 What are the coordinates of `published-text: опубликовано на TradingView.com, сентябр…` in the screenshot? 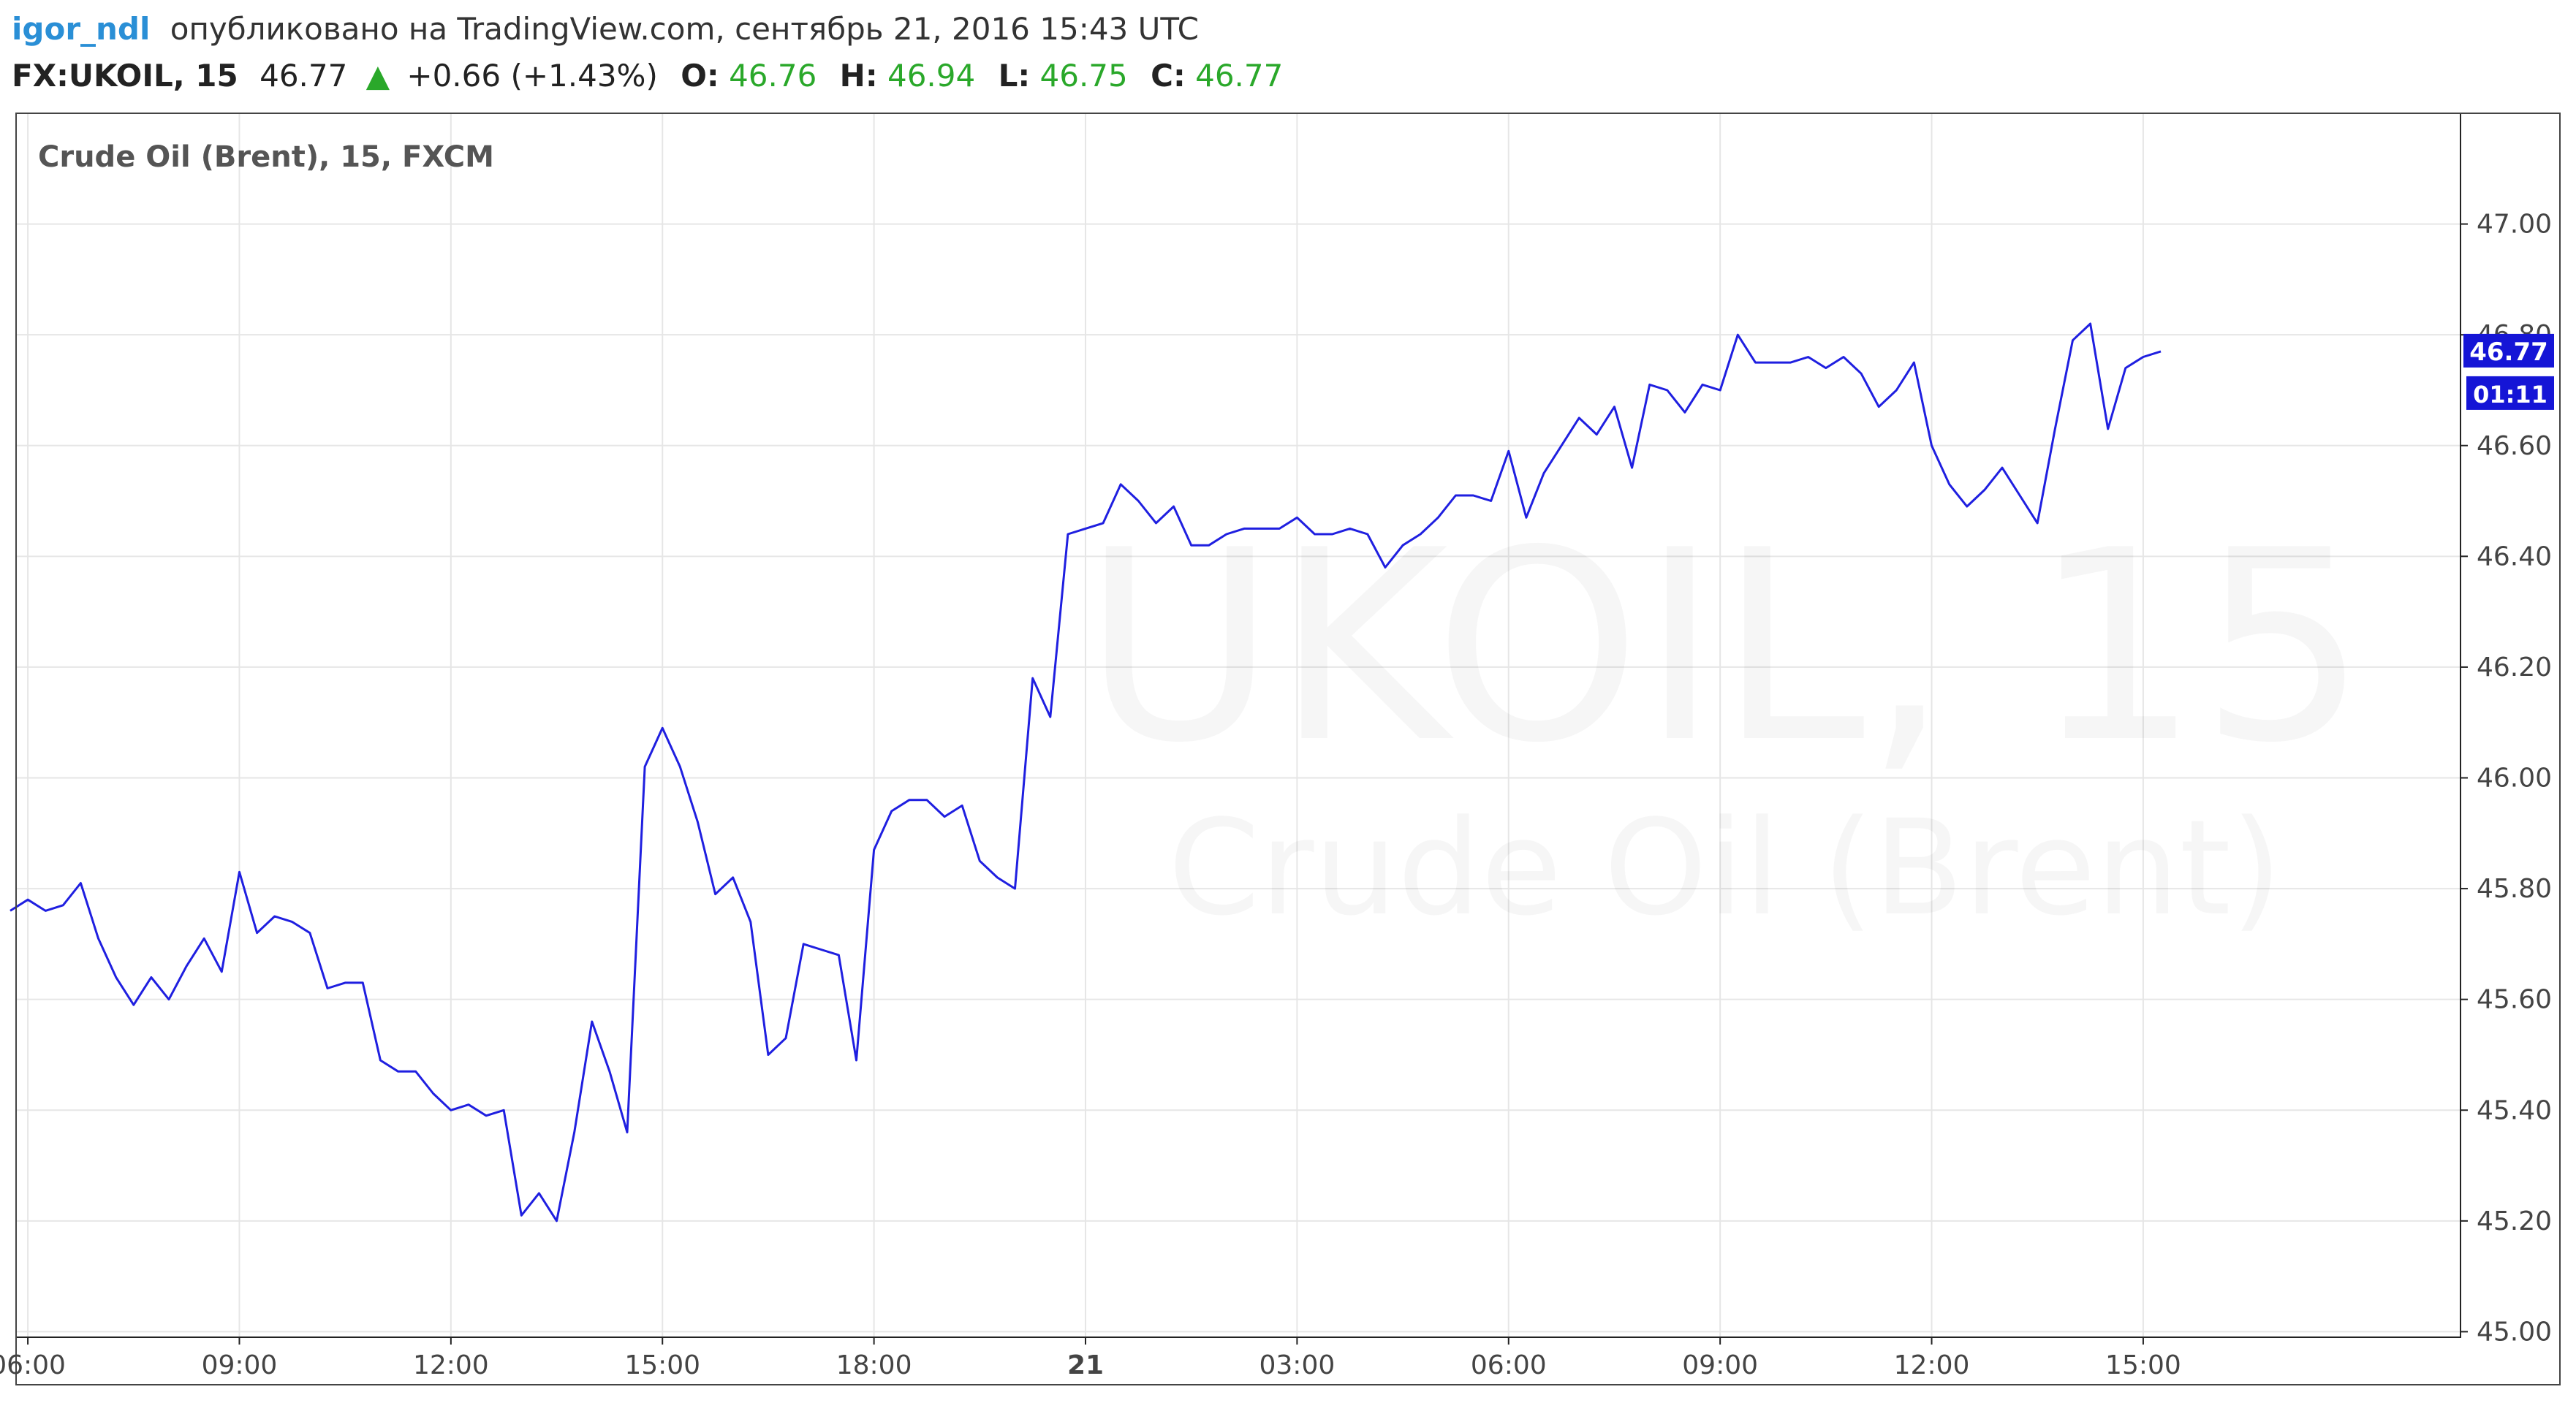 It's located at (684, 29).